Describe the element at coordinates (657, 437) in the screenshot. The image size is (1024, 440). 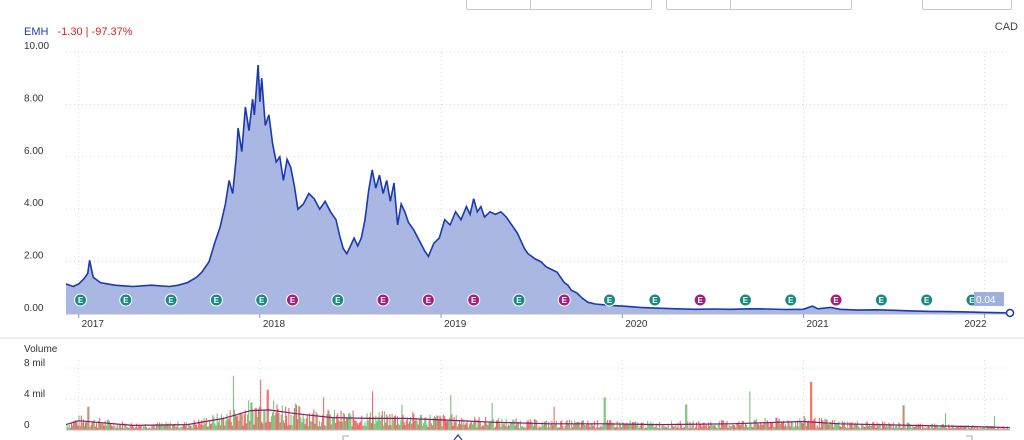
I see `scroll-handles` at that location.